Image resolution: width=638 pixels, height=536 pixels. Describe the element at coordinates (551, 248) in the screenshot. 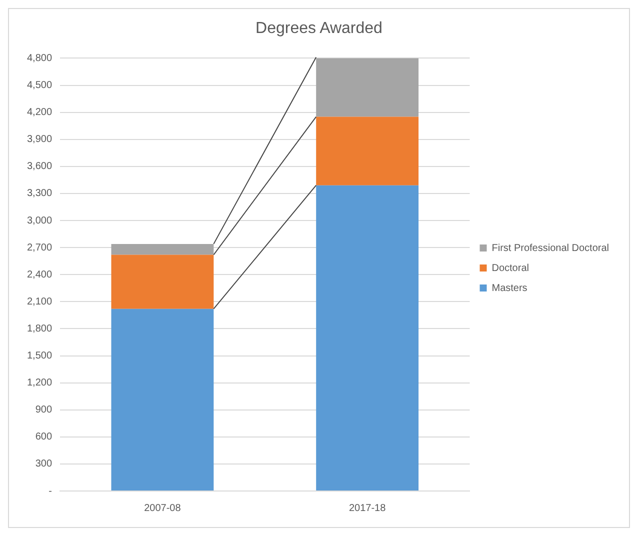

I see `legend-label: First Professional Doctoral` at that location.